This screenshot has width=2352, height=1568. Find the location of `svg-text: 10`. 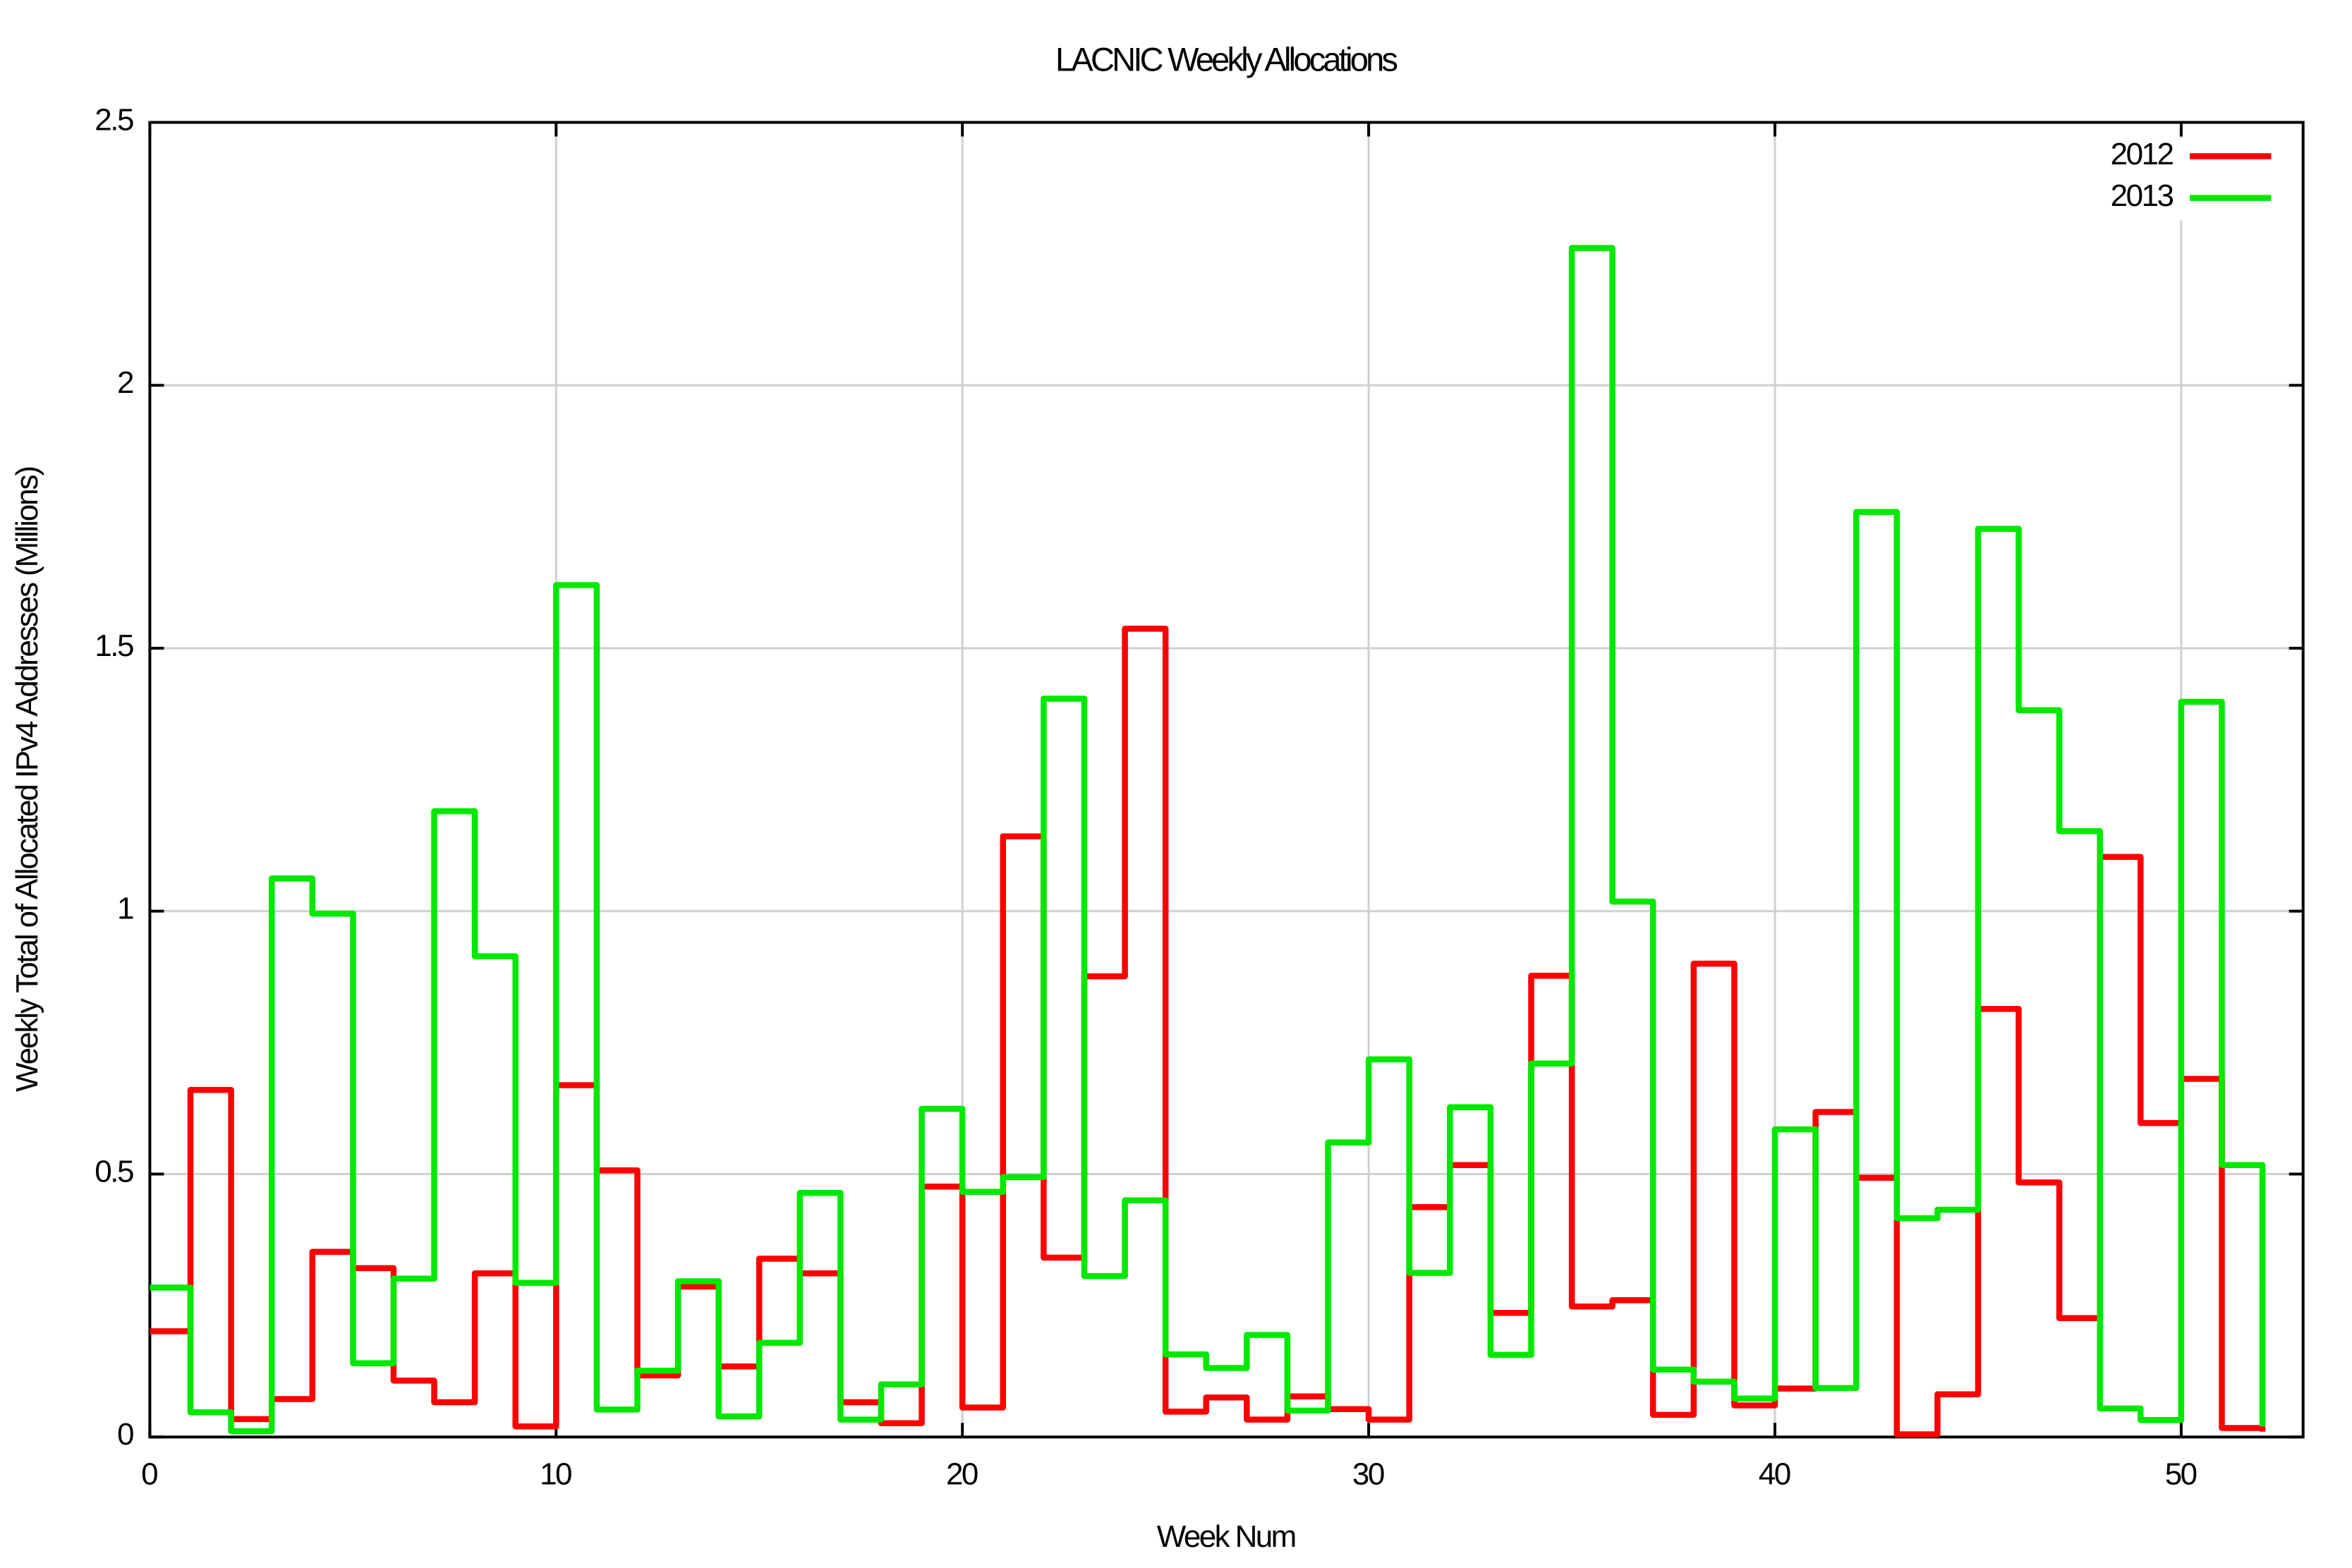

svg-text: 10 is located at coordinates (556, 1475).